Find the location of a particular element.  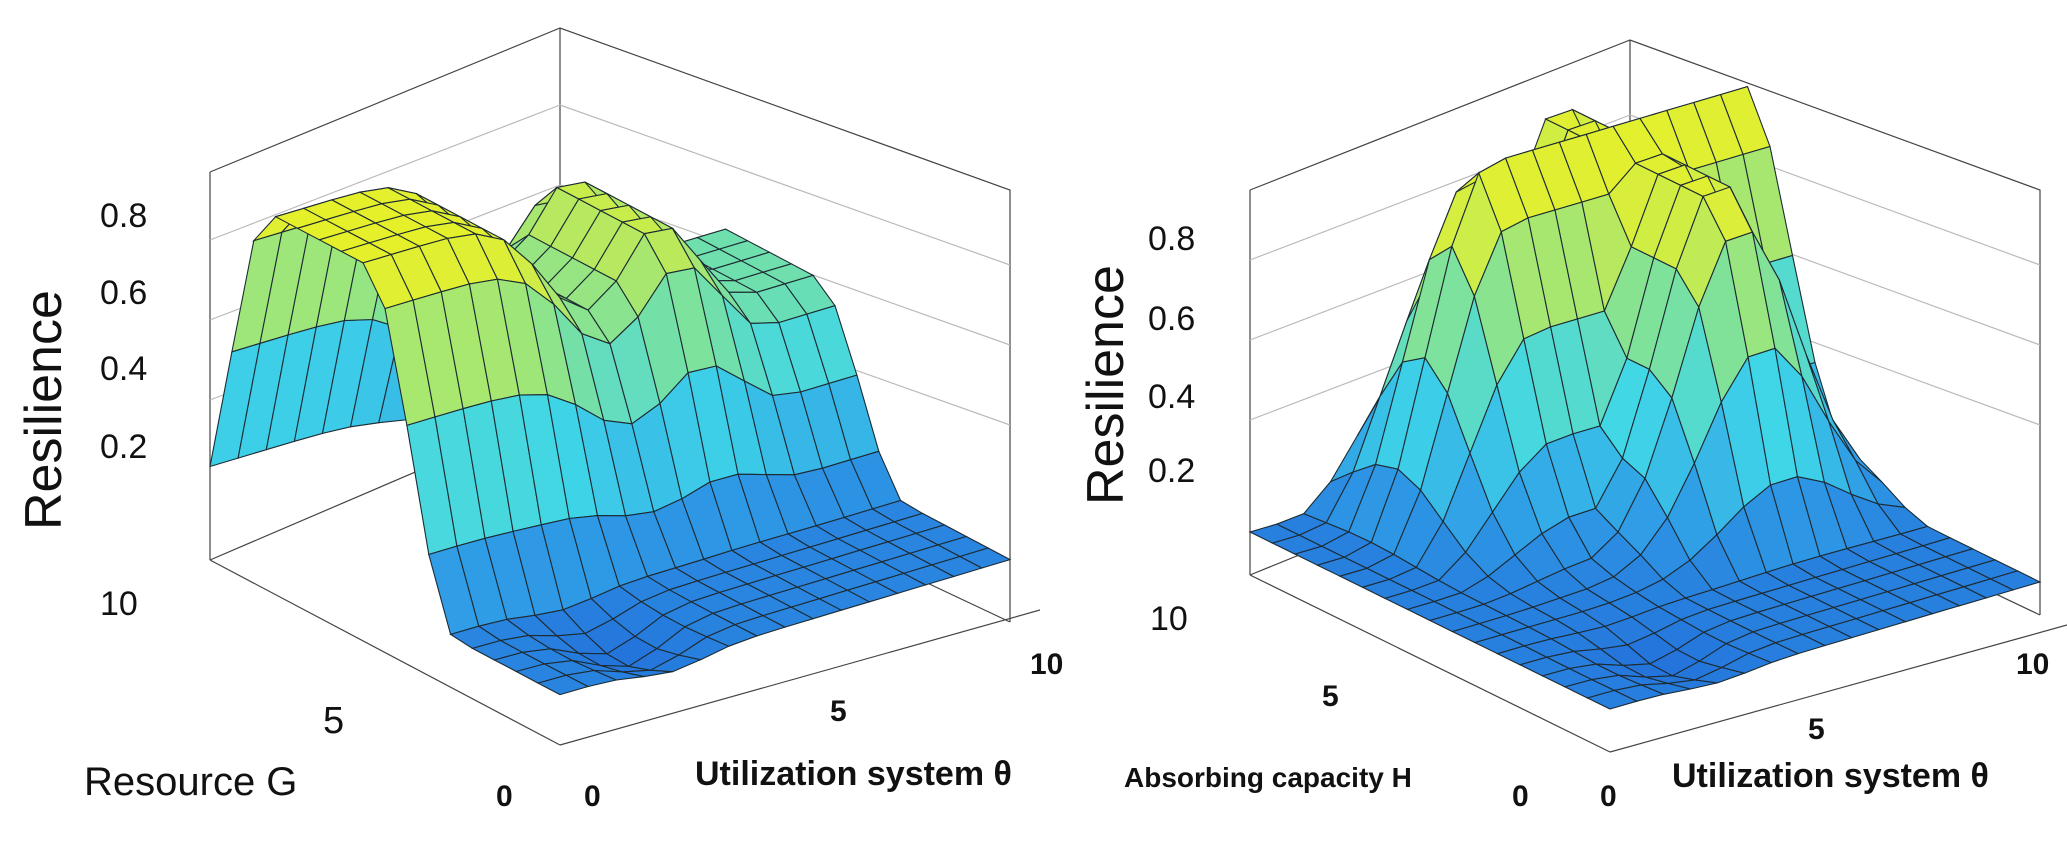

y-axis-label: Resource G is located at coordinates (191, 782).